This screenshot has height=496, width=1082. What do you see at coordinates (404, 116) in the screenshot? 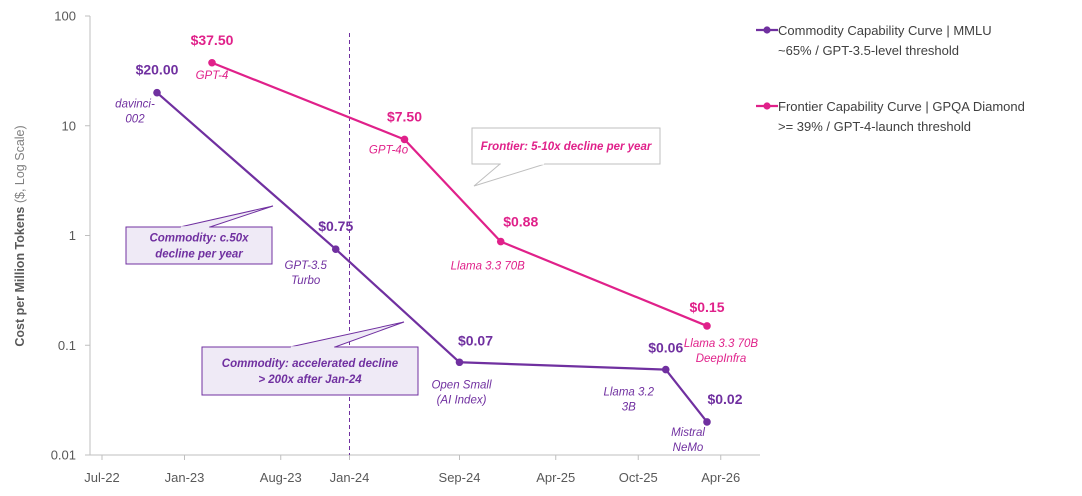
I see `price-label: $7.50` at bounding box center [404, 116].